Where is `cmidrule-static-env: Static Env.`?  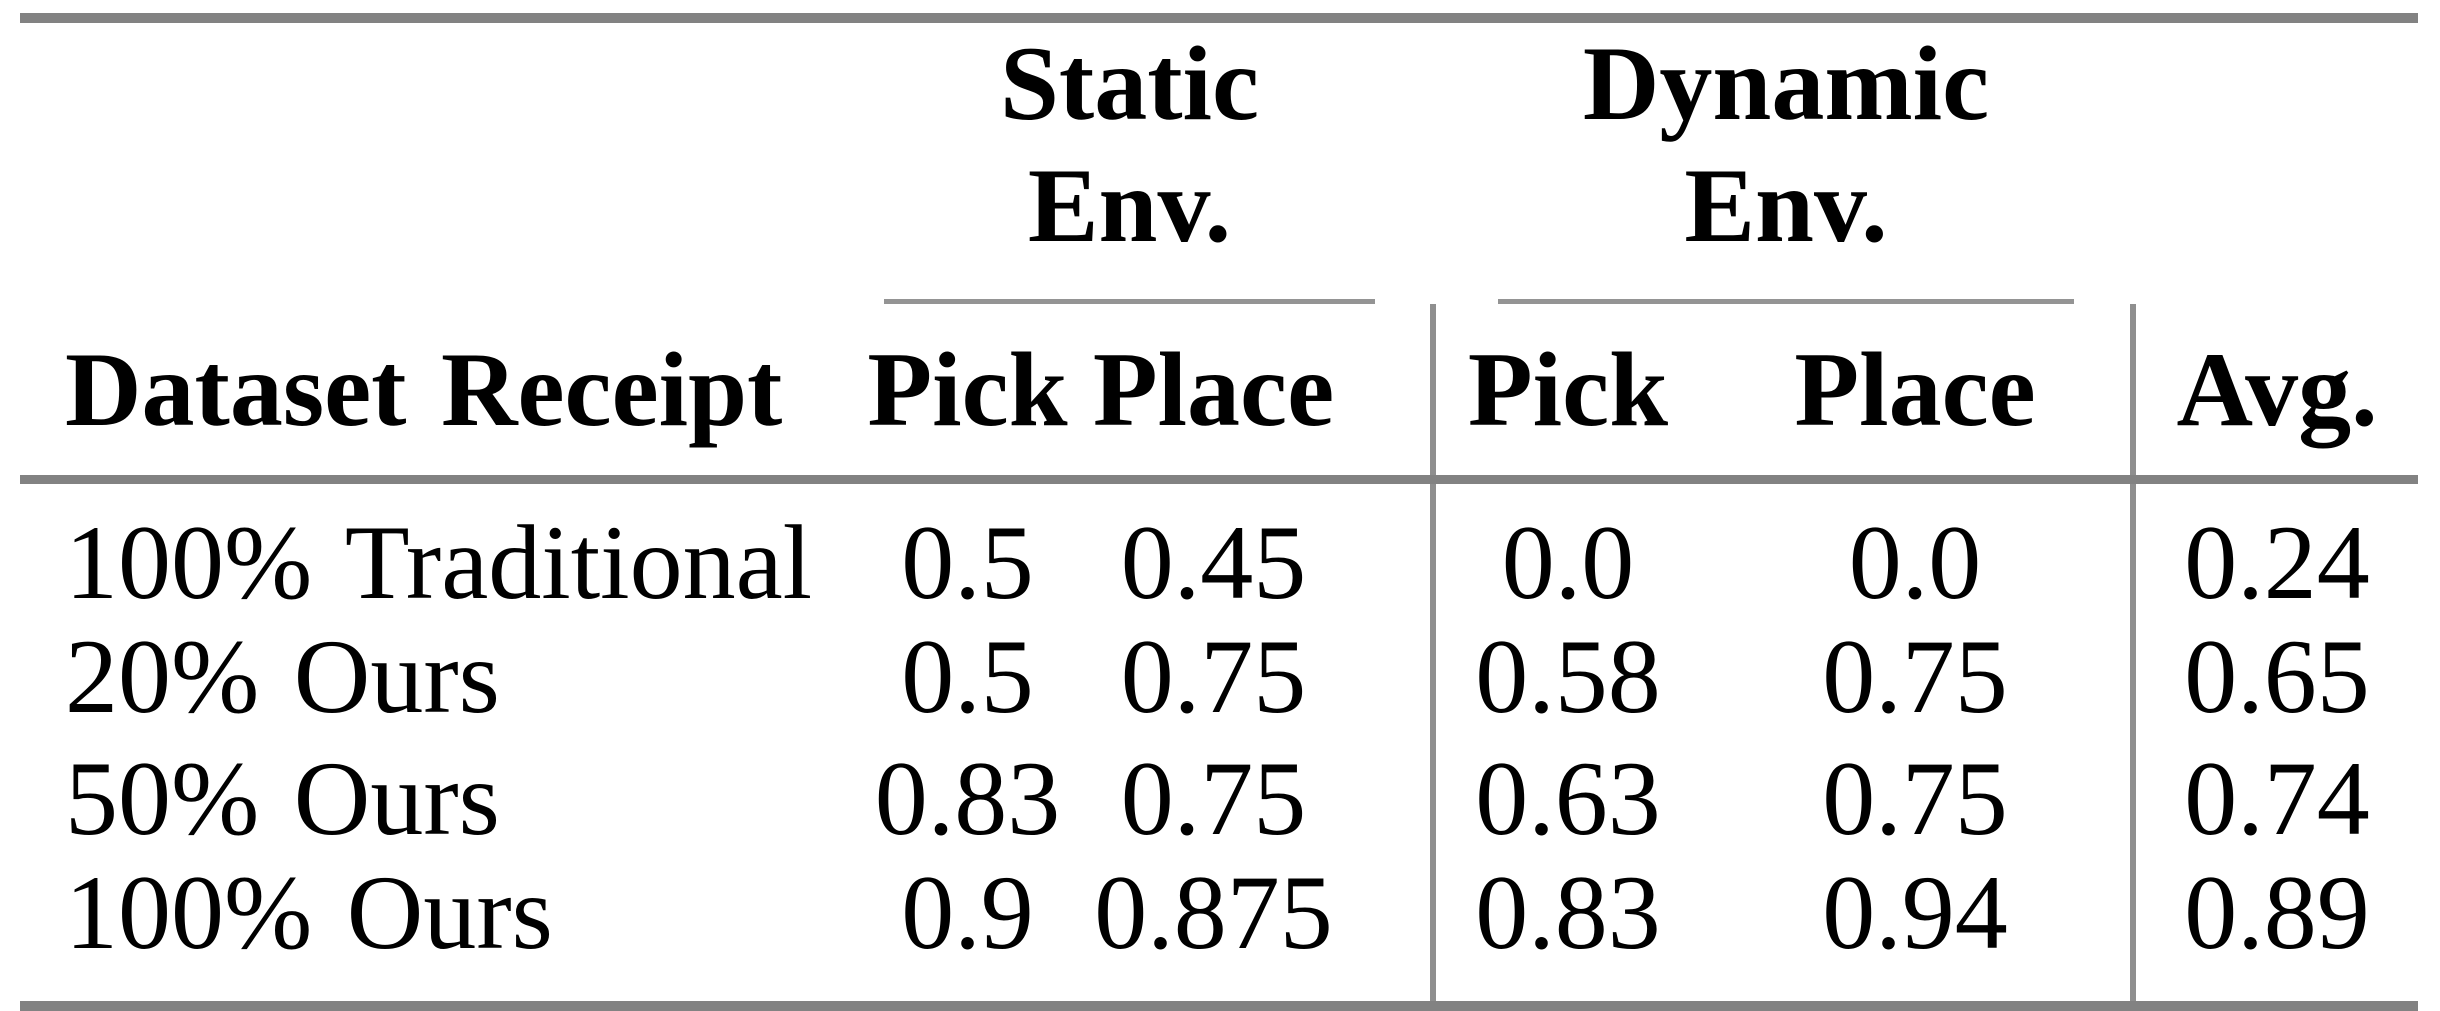 cmidrule-static-env: Static Env. is located at coordinates (1130, 163).